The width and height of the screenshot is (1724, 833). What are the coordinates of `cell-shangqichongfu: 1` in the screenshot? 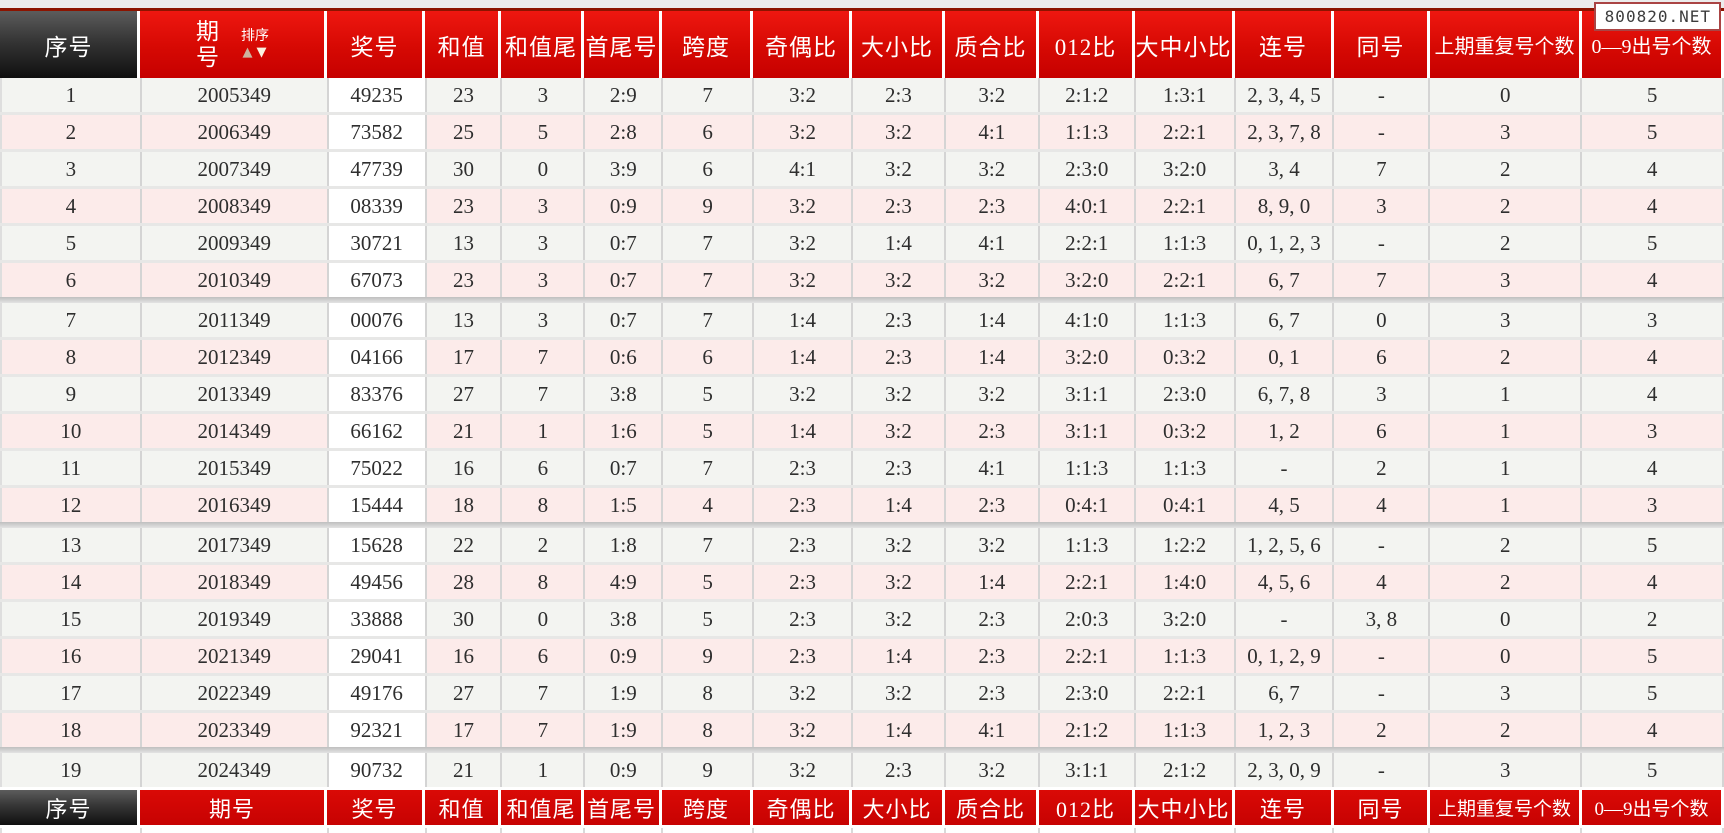 It's located at (1506, 505).